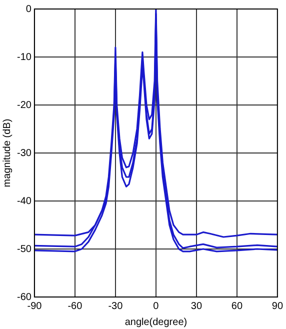 The image size is (286, 329). Describe the element at coordinates (156, 306) in the screenshot. I see `x-tick-label: 0` at that location.